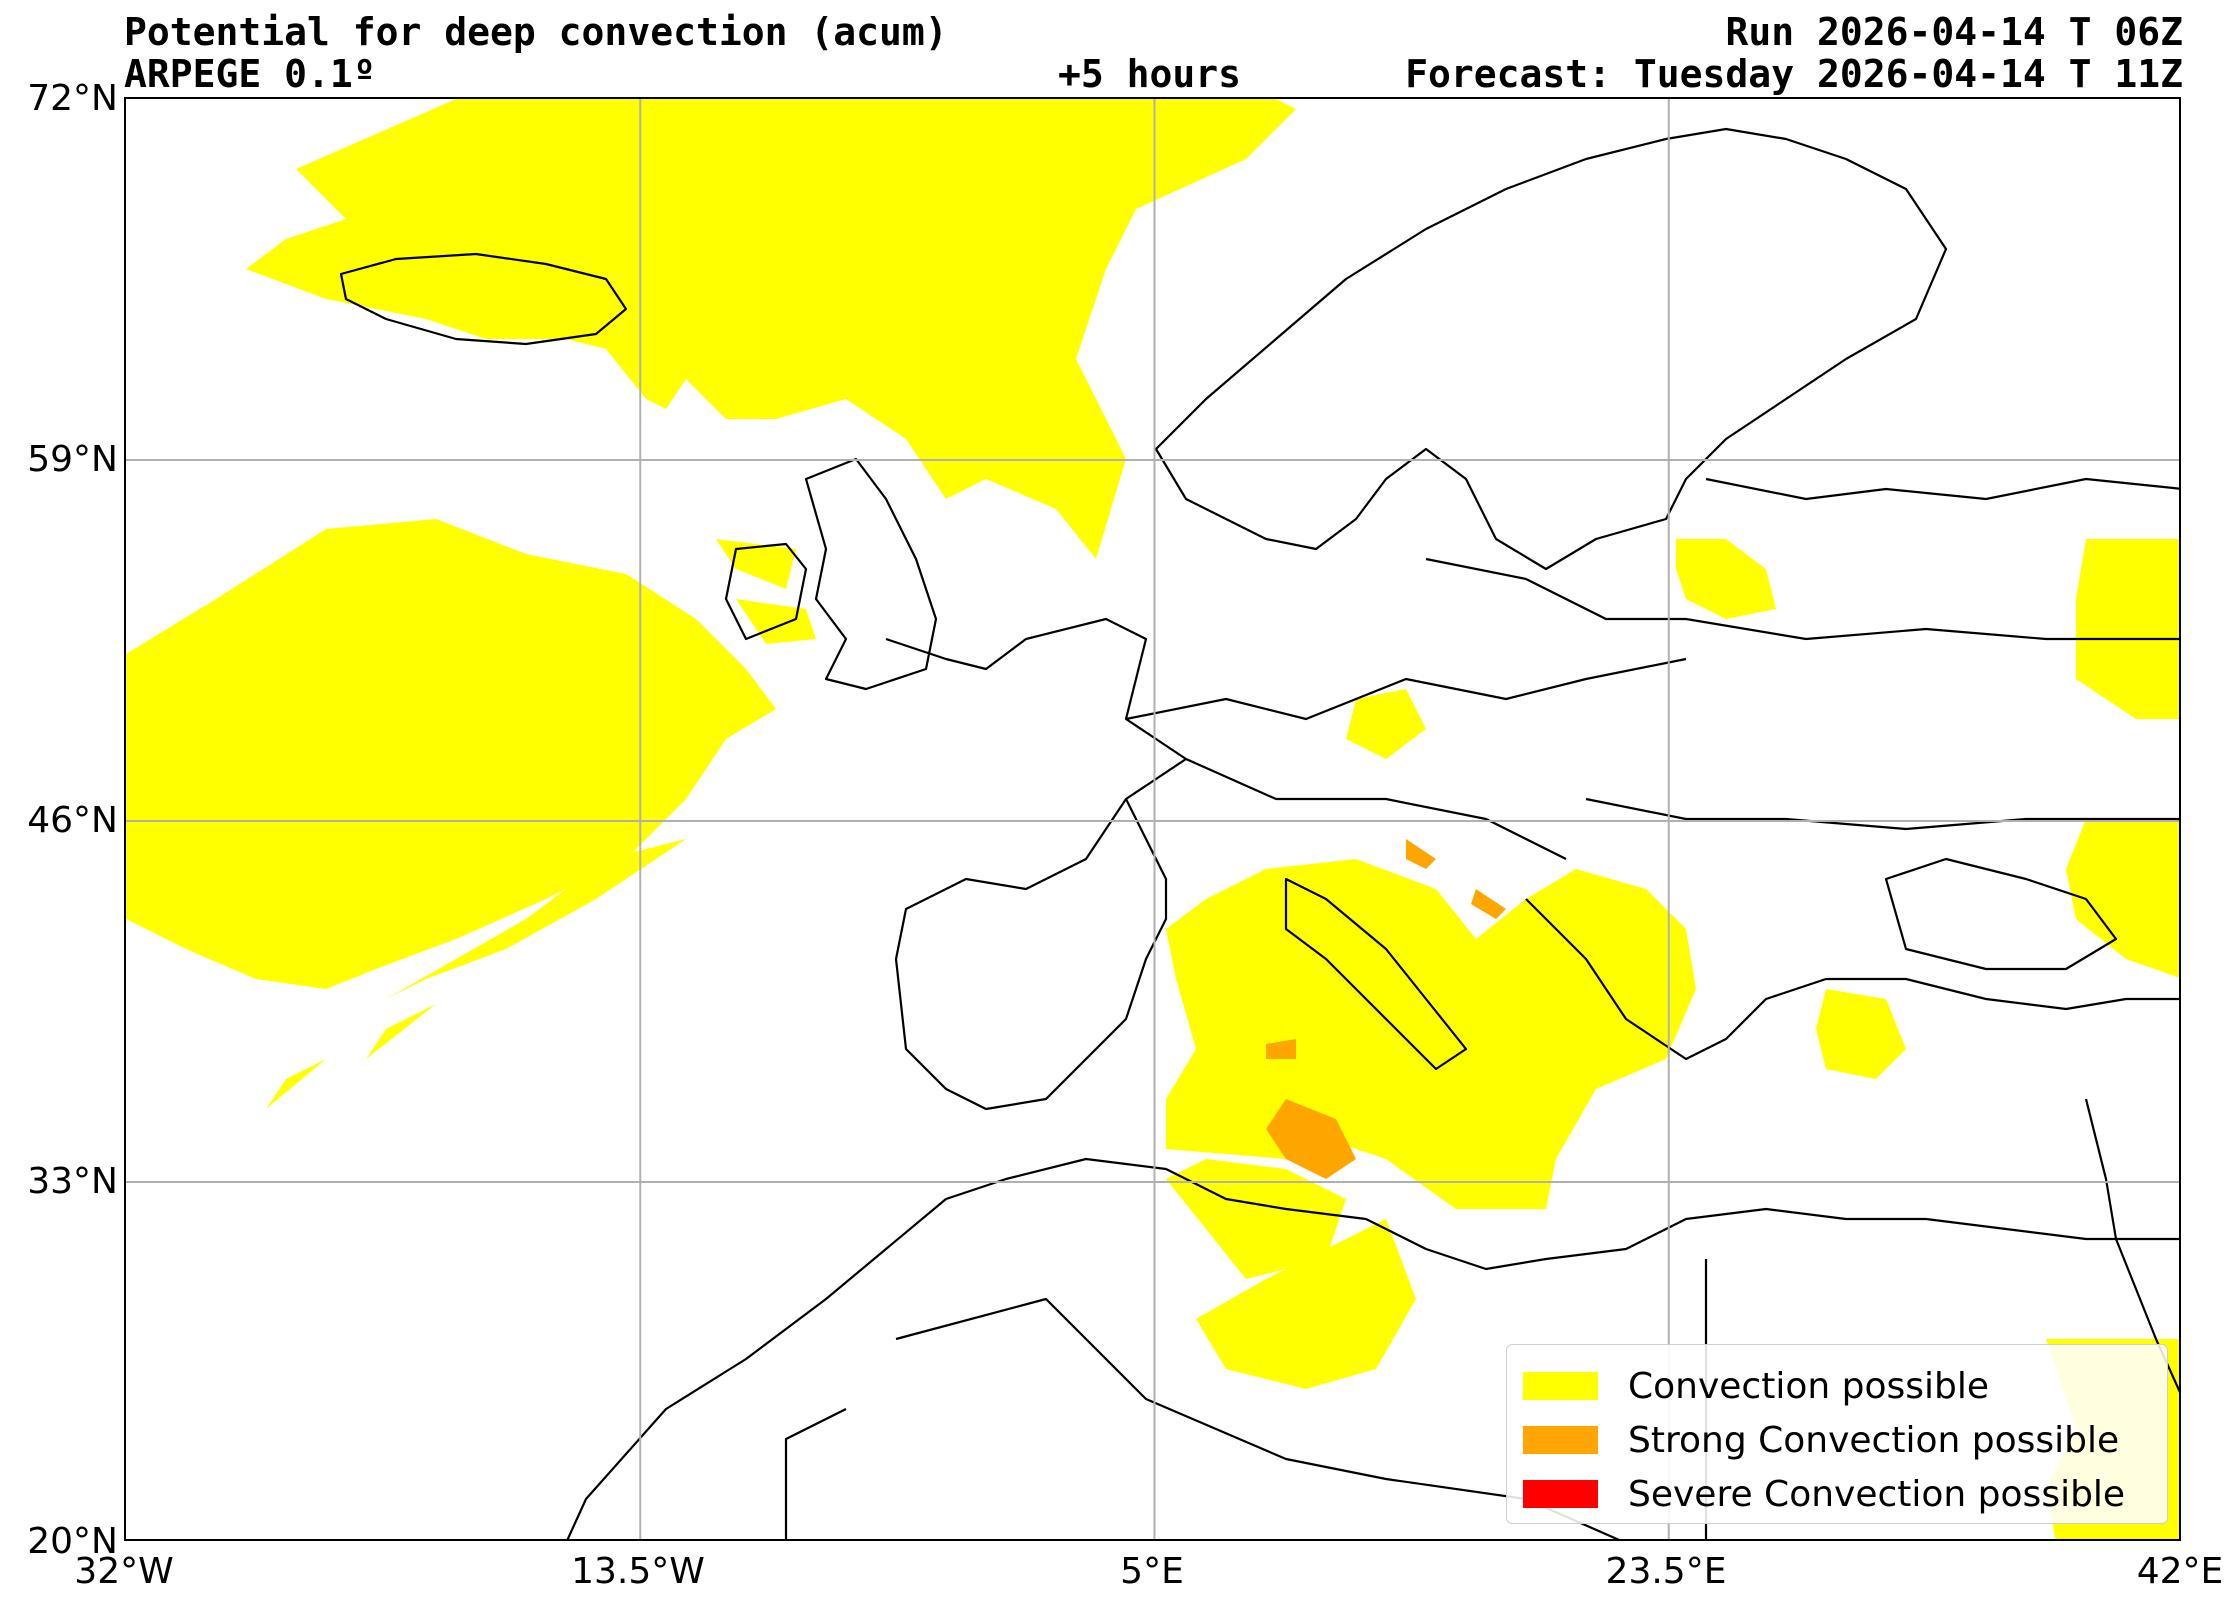  I want to click on convection-area-baltics, so click(1726, 579).